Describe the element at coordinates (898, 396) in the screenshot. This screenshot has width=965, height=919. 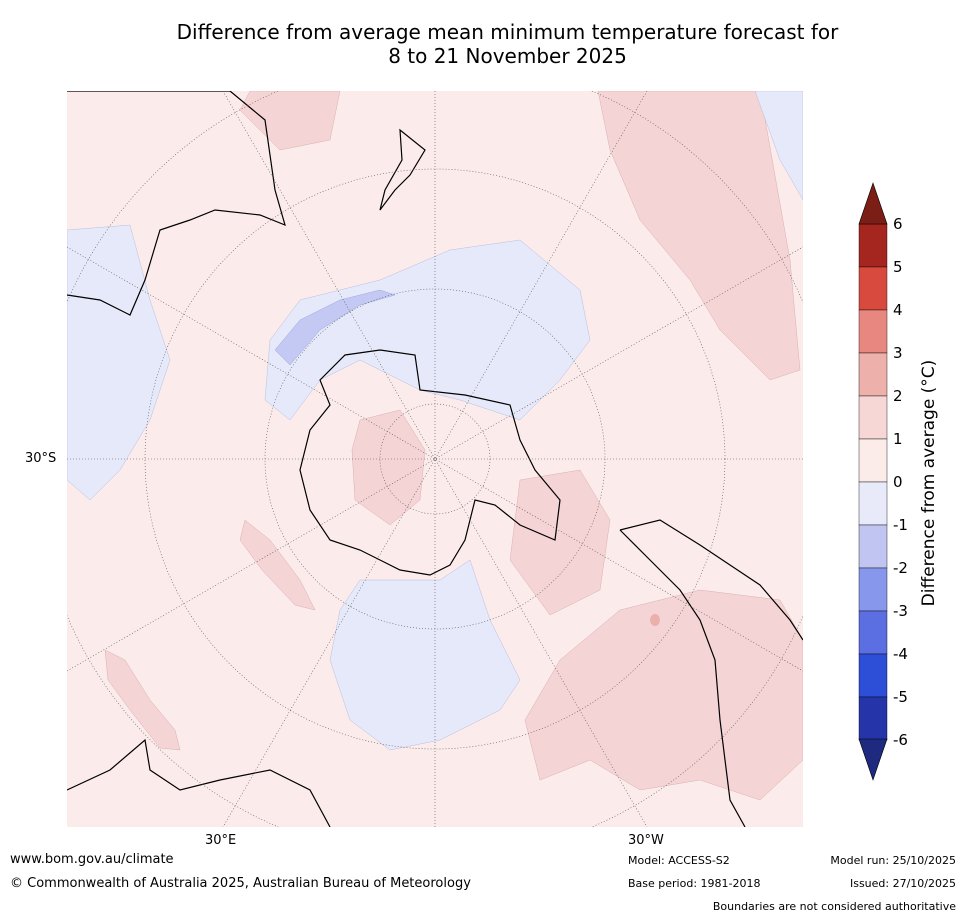
I see `colorbar-tick-label: 2` at that location.